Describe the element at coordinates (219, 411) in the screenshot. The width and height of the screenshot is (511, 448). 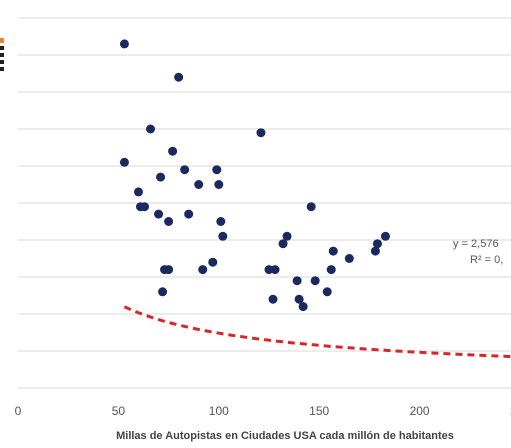
I see `x-tick-label: 100` at that location.